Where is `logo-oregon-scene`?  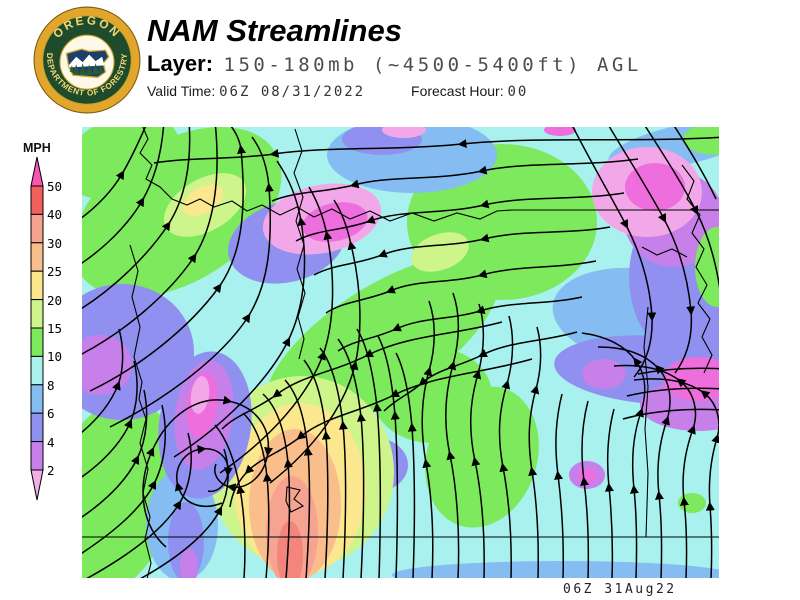 logo-oregon-scene is located at coordinates (87, 63).